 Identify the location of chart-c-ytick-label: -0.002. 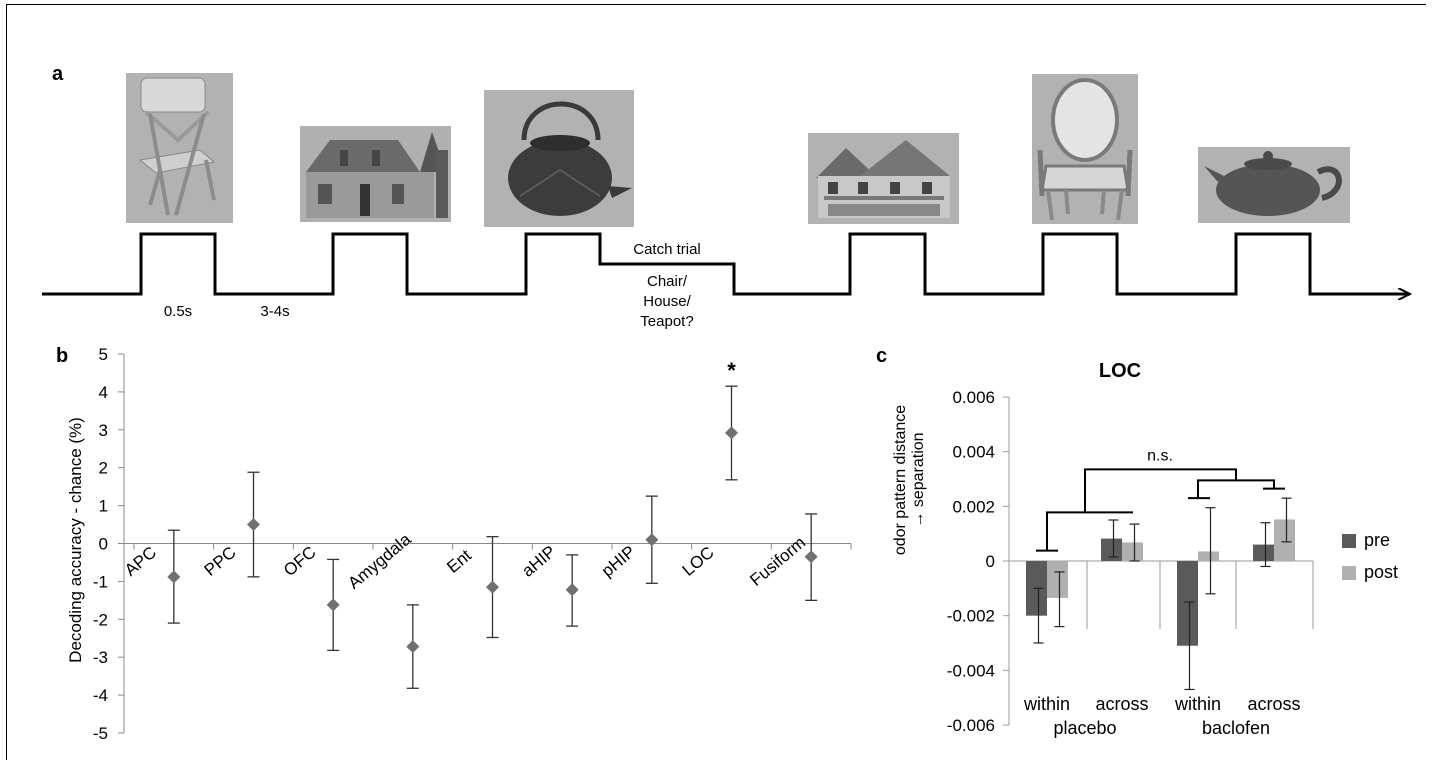
(971, 616).